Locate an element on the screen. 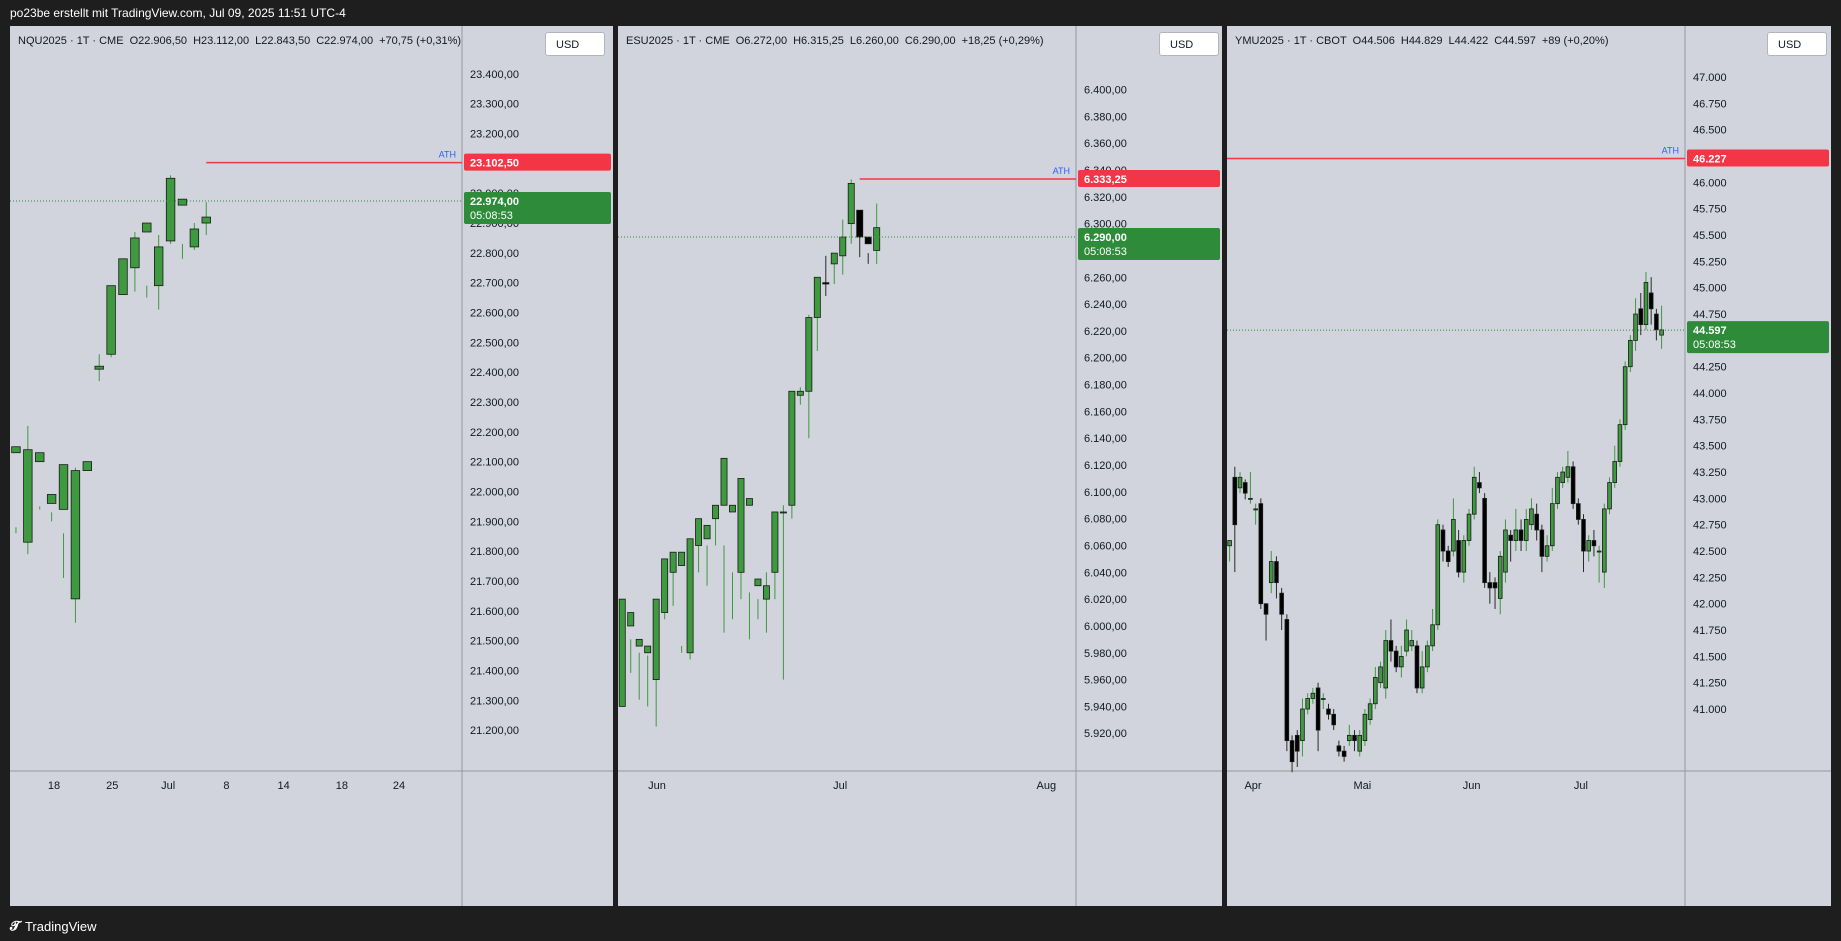  ath-price-tag is located at coordinates (1758, 158).